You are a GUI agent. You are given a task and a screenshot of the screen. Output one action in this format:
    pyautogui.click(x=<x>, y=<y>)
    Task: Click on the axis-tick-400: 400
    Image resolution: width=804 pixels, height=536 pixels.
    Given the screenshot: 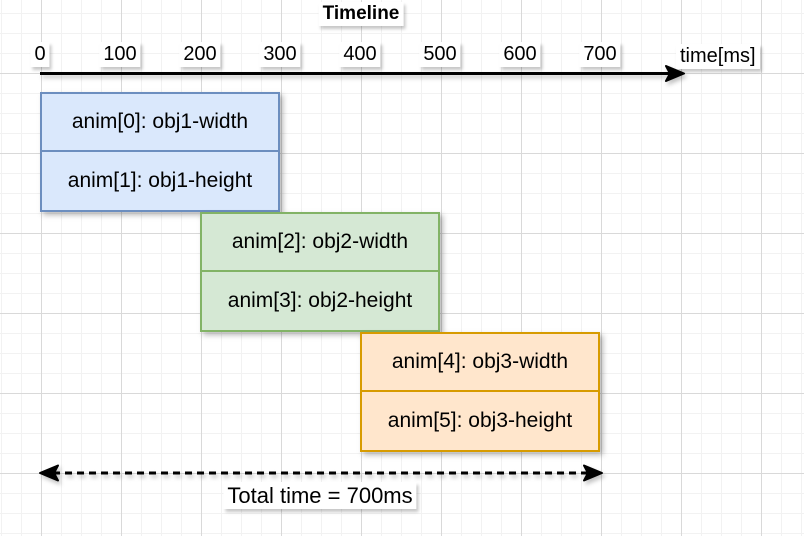 What is the action you would take?
    pyautogui.click(x=360, y=54)
    